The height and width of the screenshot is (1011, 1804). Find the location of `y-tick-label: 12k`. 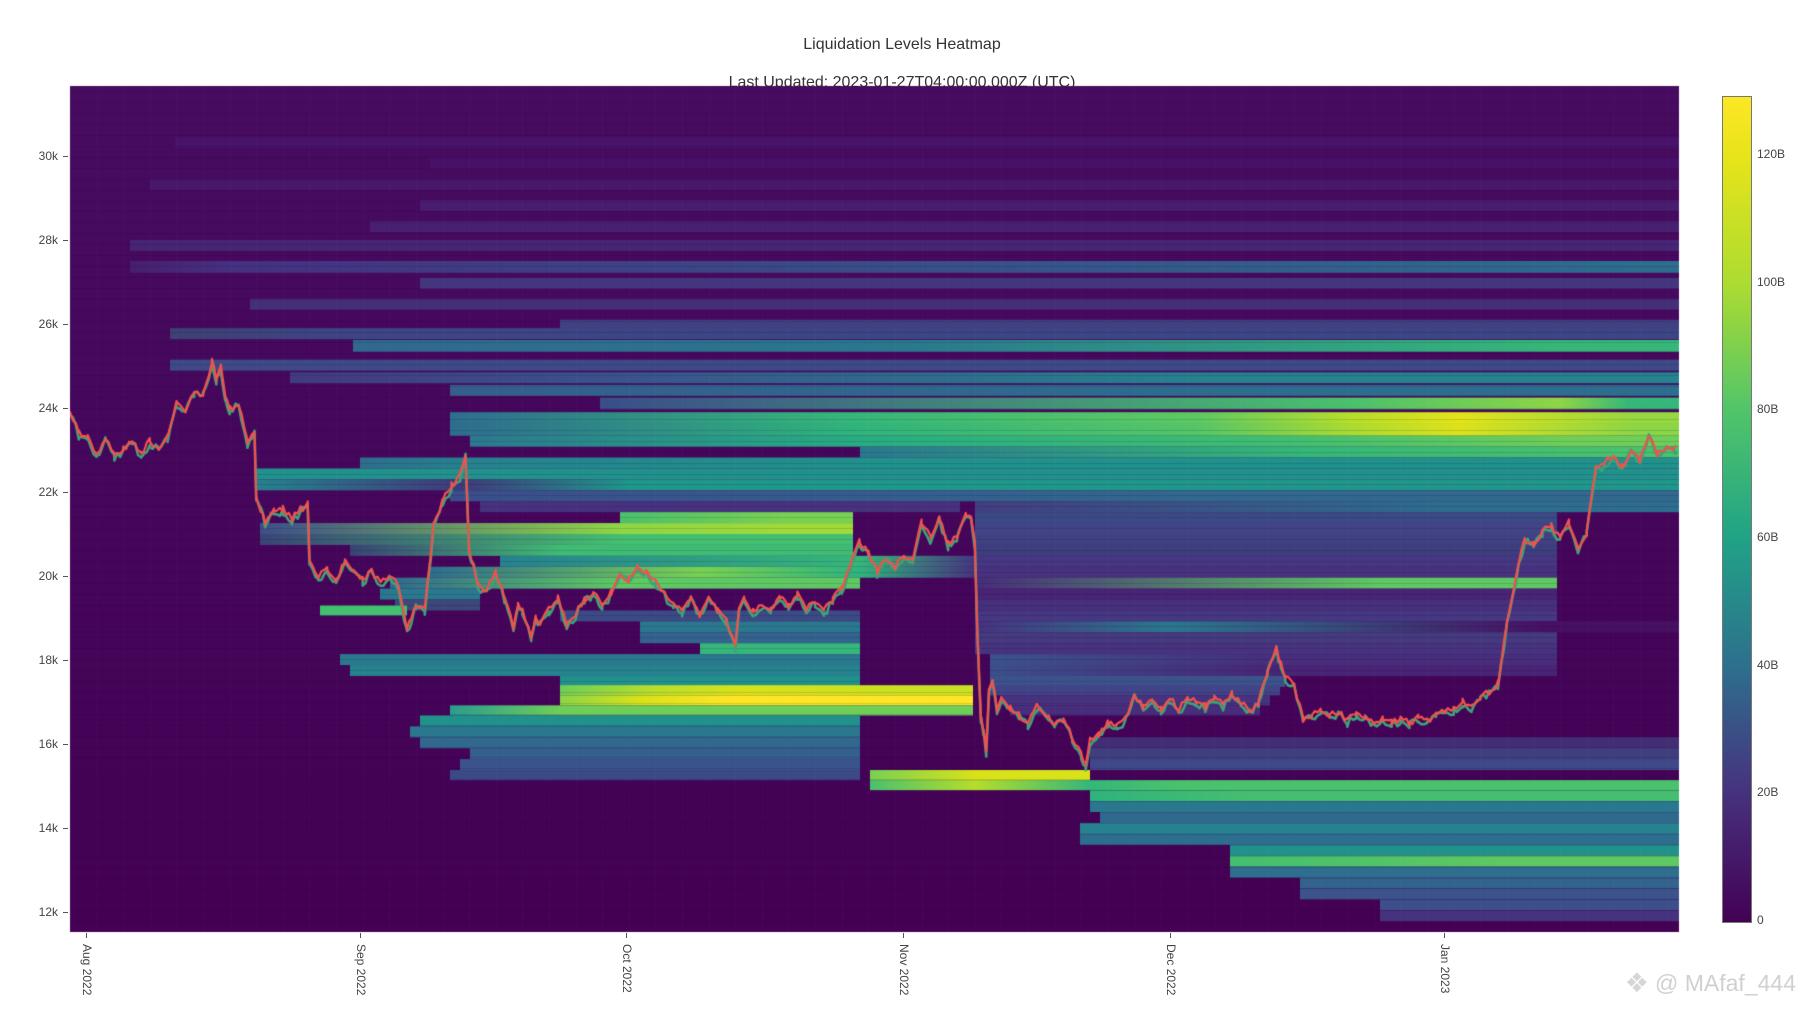

y-tick-label: 12k is located at coordinates (48, 912).